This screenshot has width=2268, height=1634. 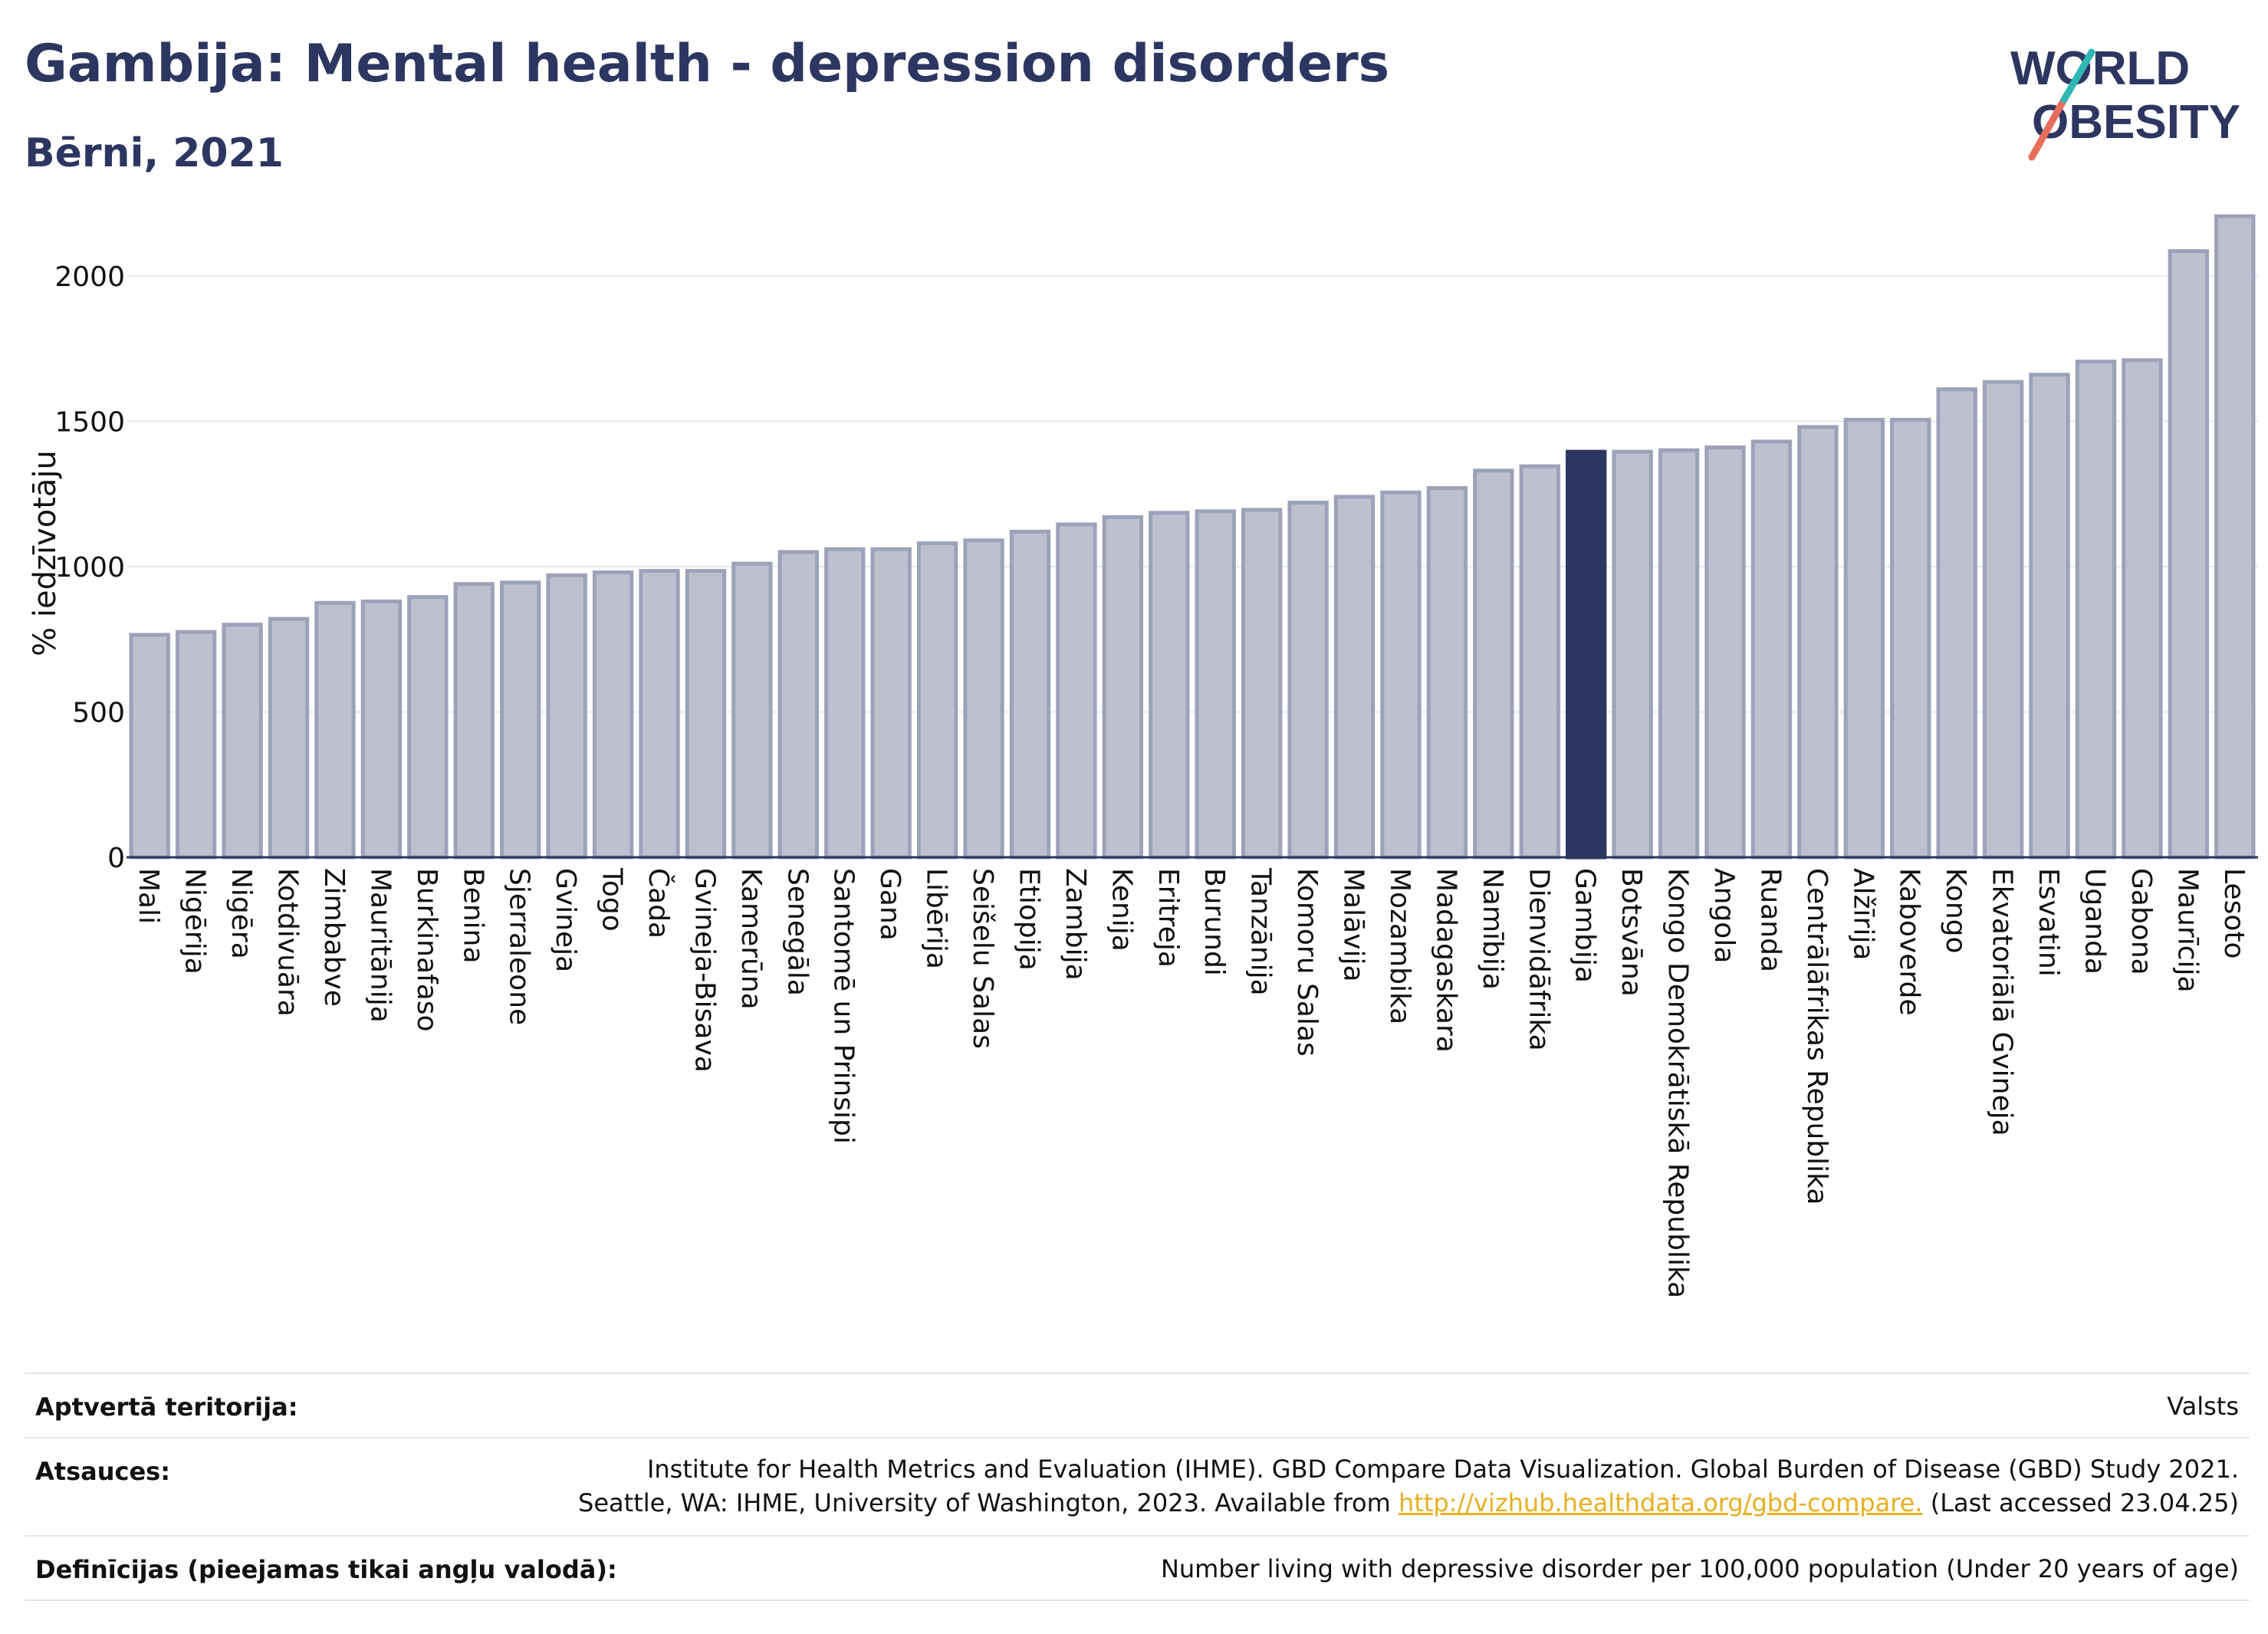 What do you see at coordinates (1492, 929) in the screenshot?
I see `x-tick-label: Namībija` at bounding box center [1492, 929].